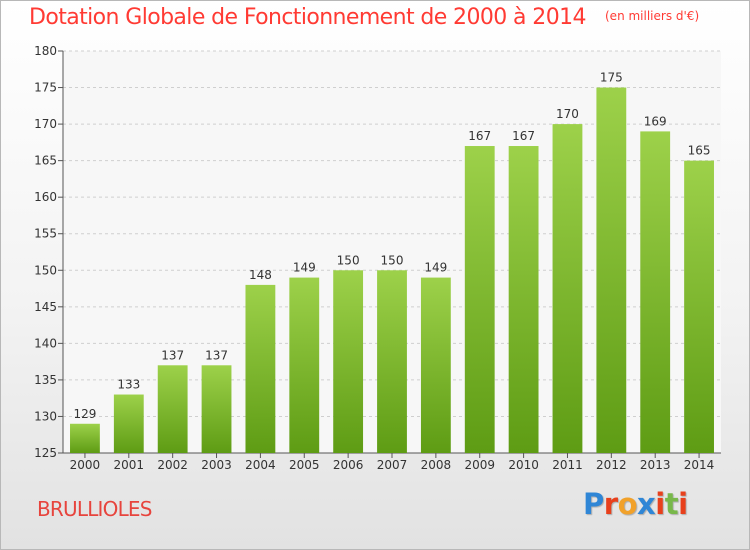 Image resolution: width=750 pixels, height=550 pixels. I want to click on x-tick-label: 2008, so click(436, 465).